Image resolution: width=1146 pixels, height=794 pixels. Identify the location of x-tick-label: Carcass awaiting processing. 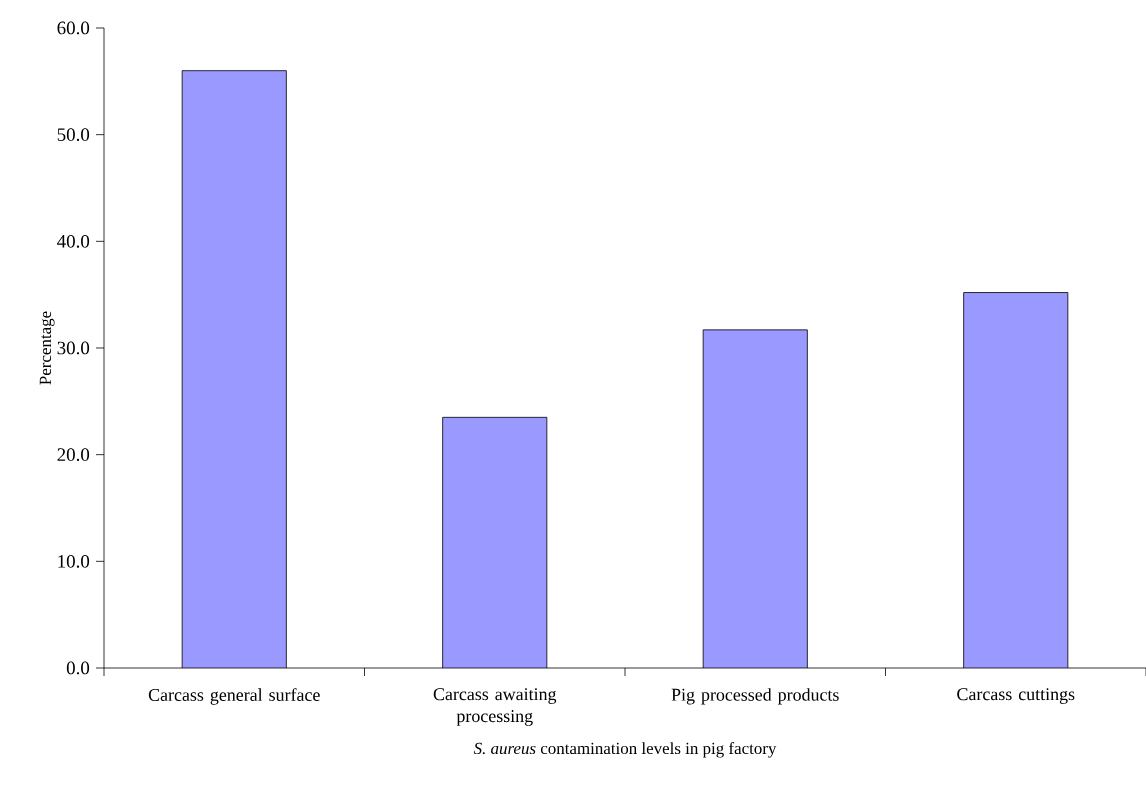
(495, 707).